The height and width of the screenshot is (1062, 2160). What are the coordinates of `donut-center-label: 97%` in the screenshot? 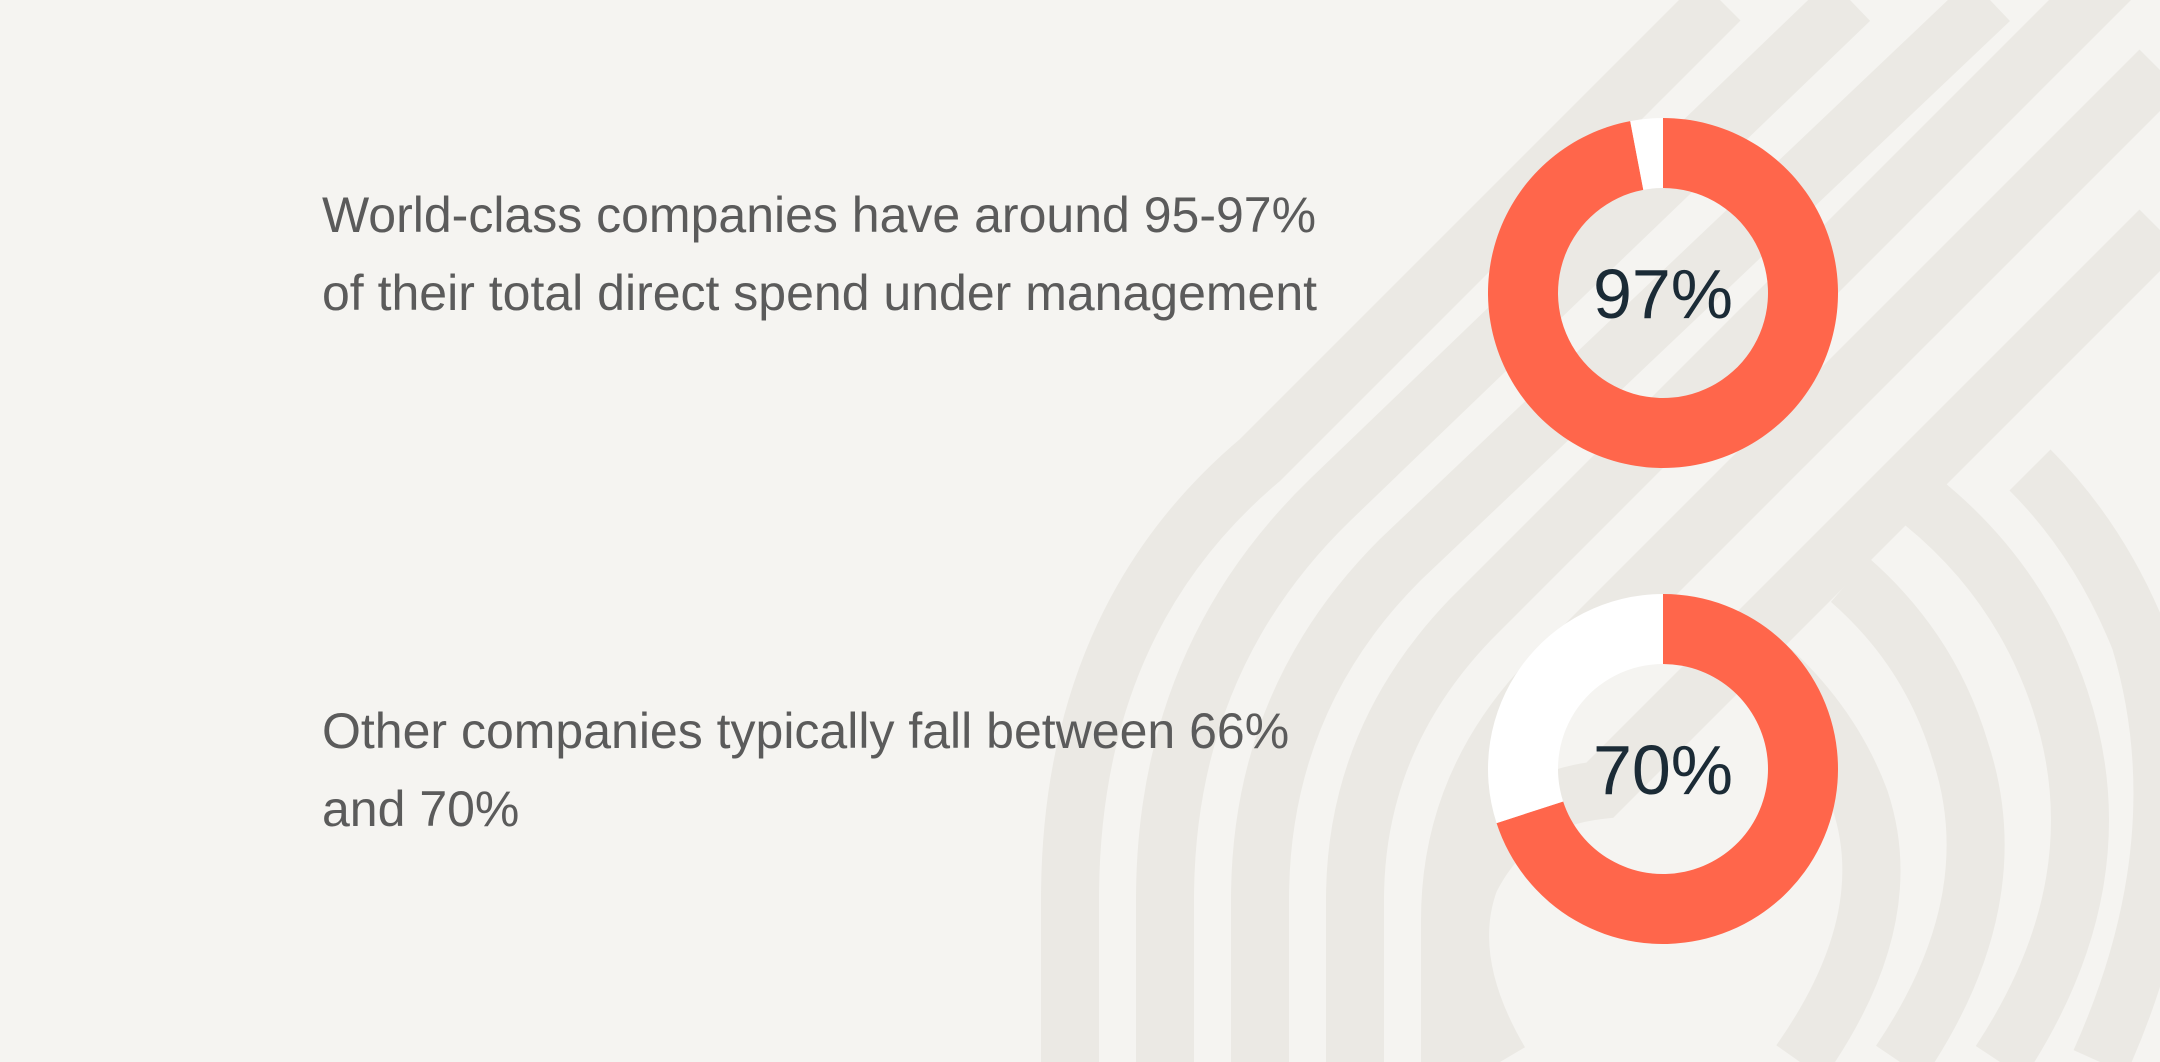 It's located at (1663, 294).